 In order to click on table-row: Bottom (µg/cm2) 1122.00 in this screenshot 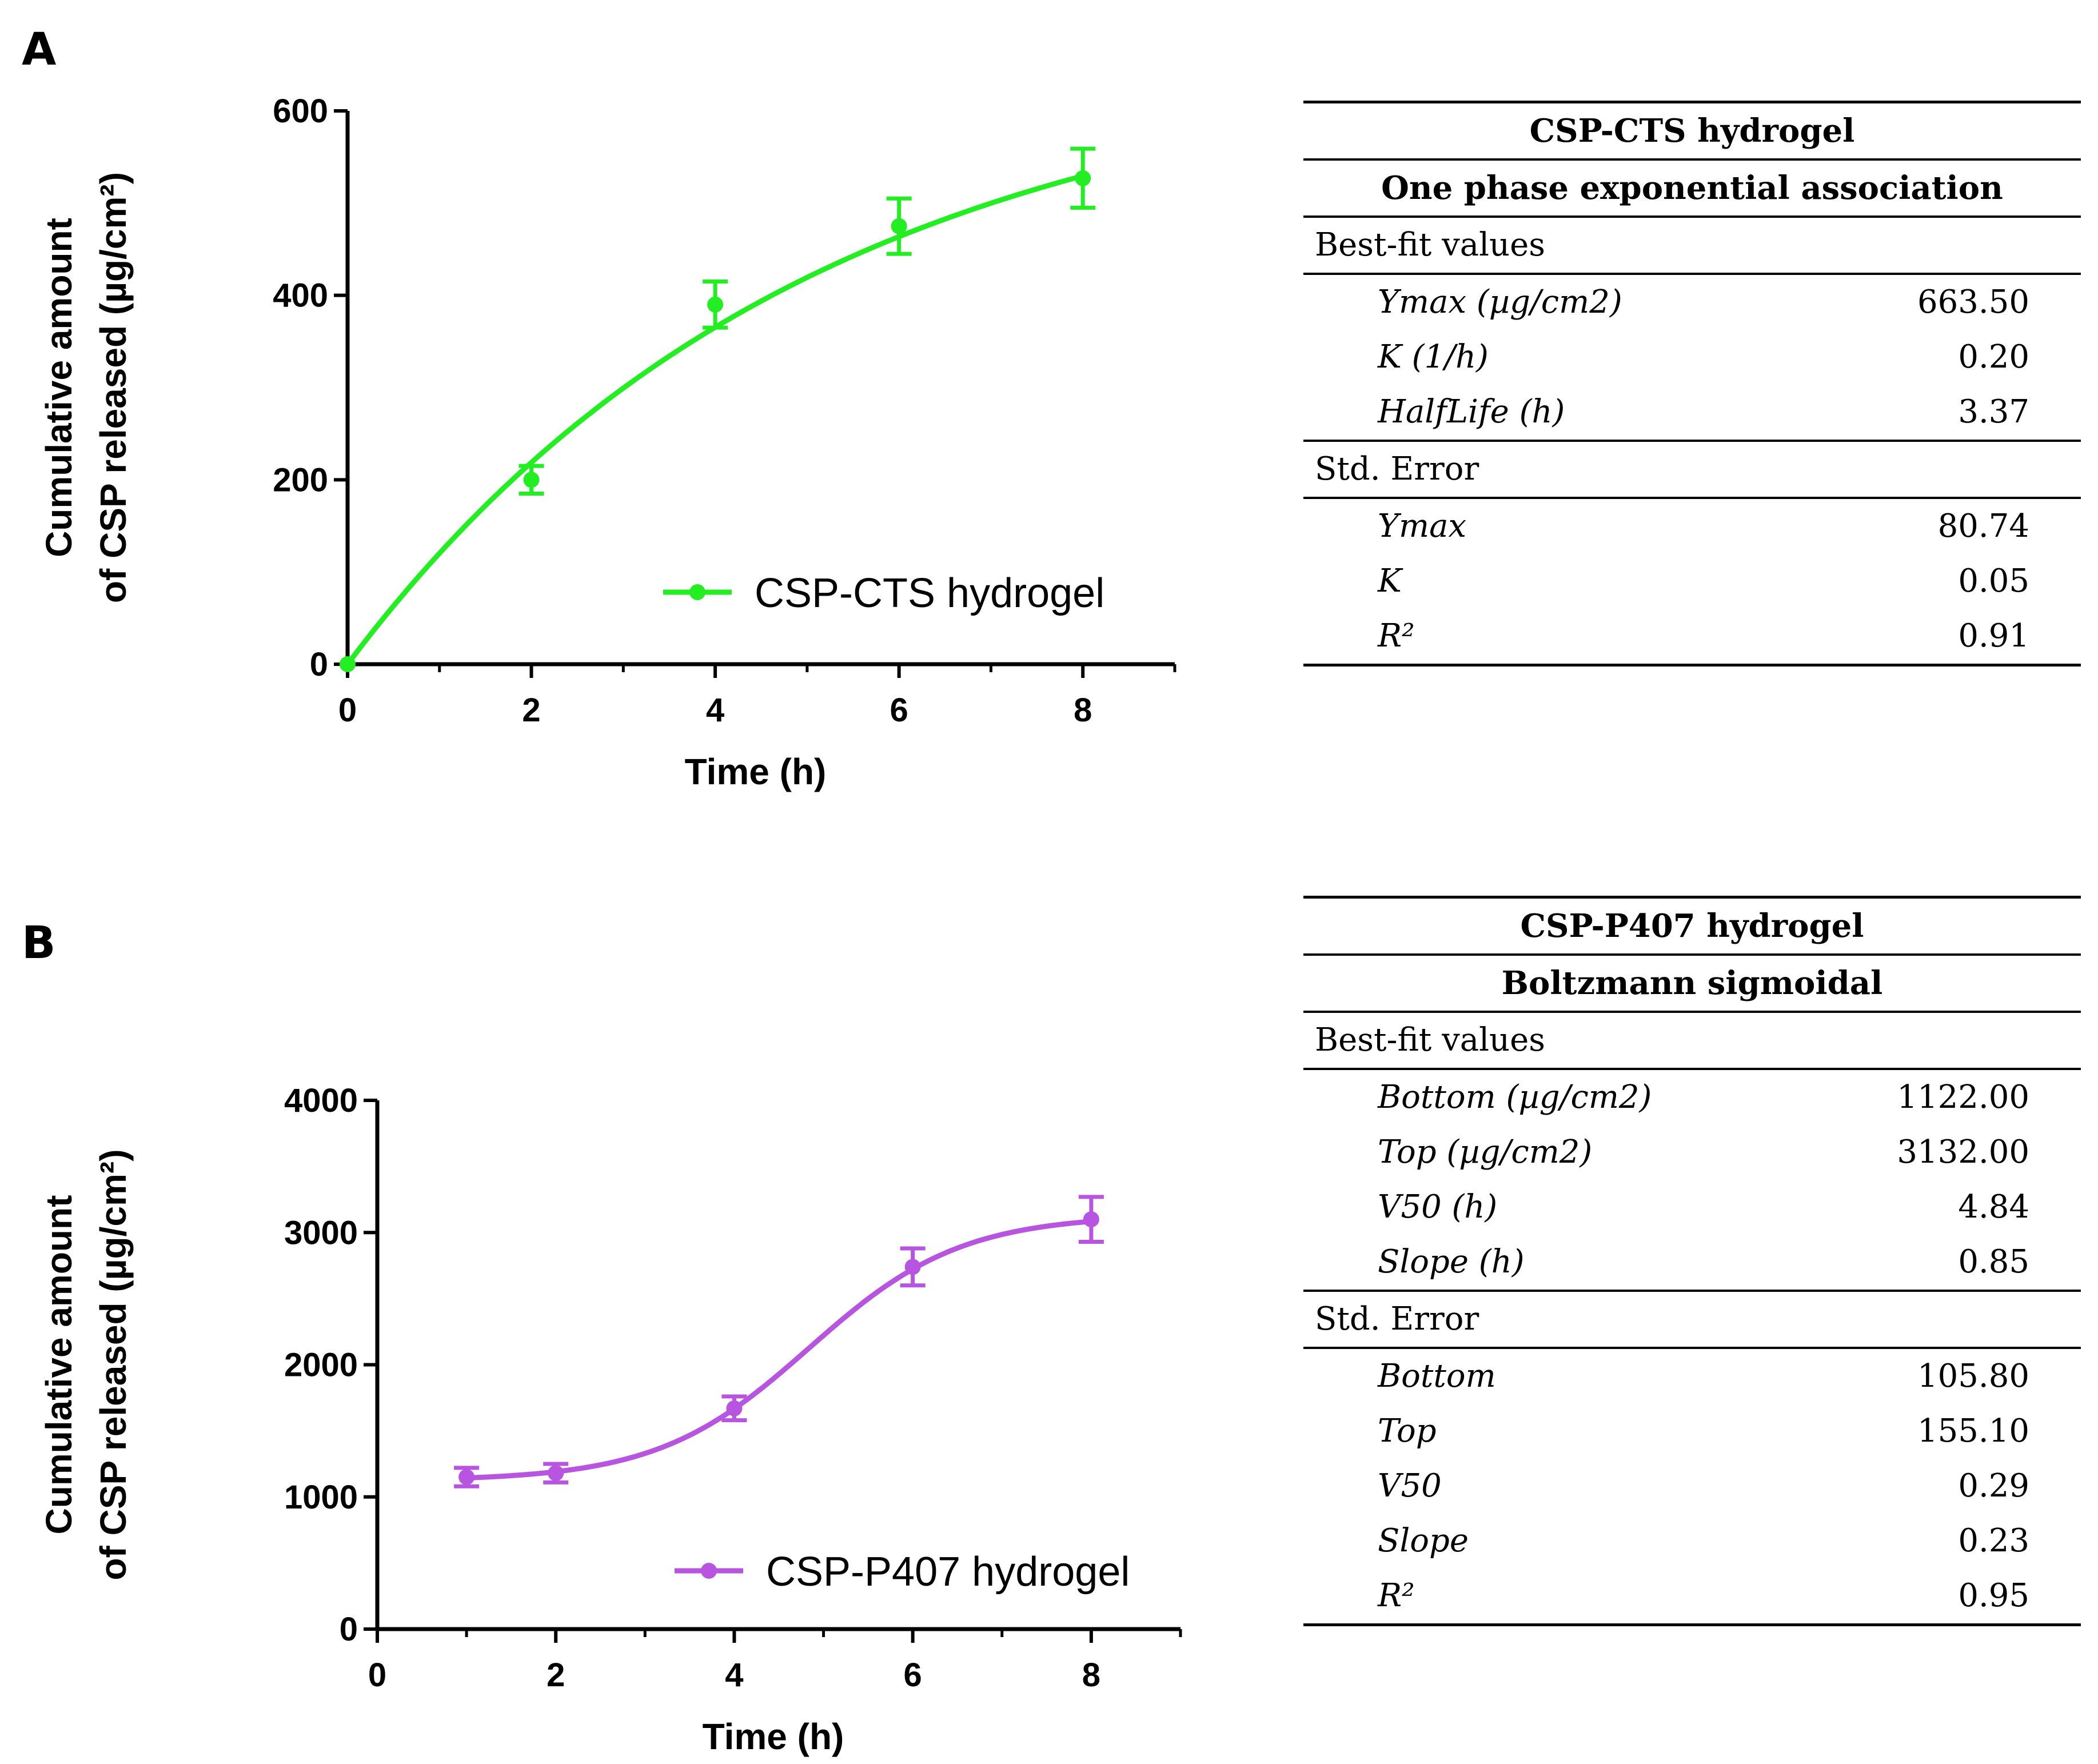, I will do `click(1692, 1097)`.